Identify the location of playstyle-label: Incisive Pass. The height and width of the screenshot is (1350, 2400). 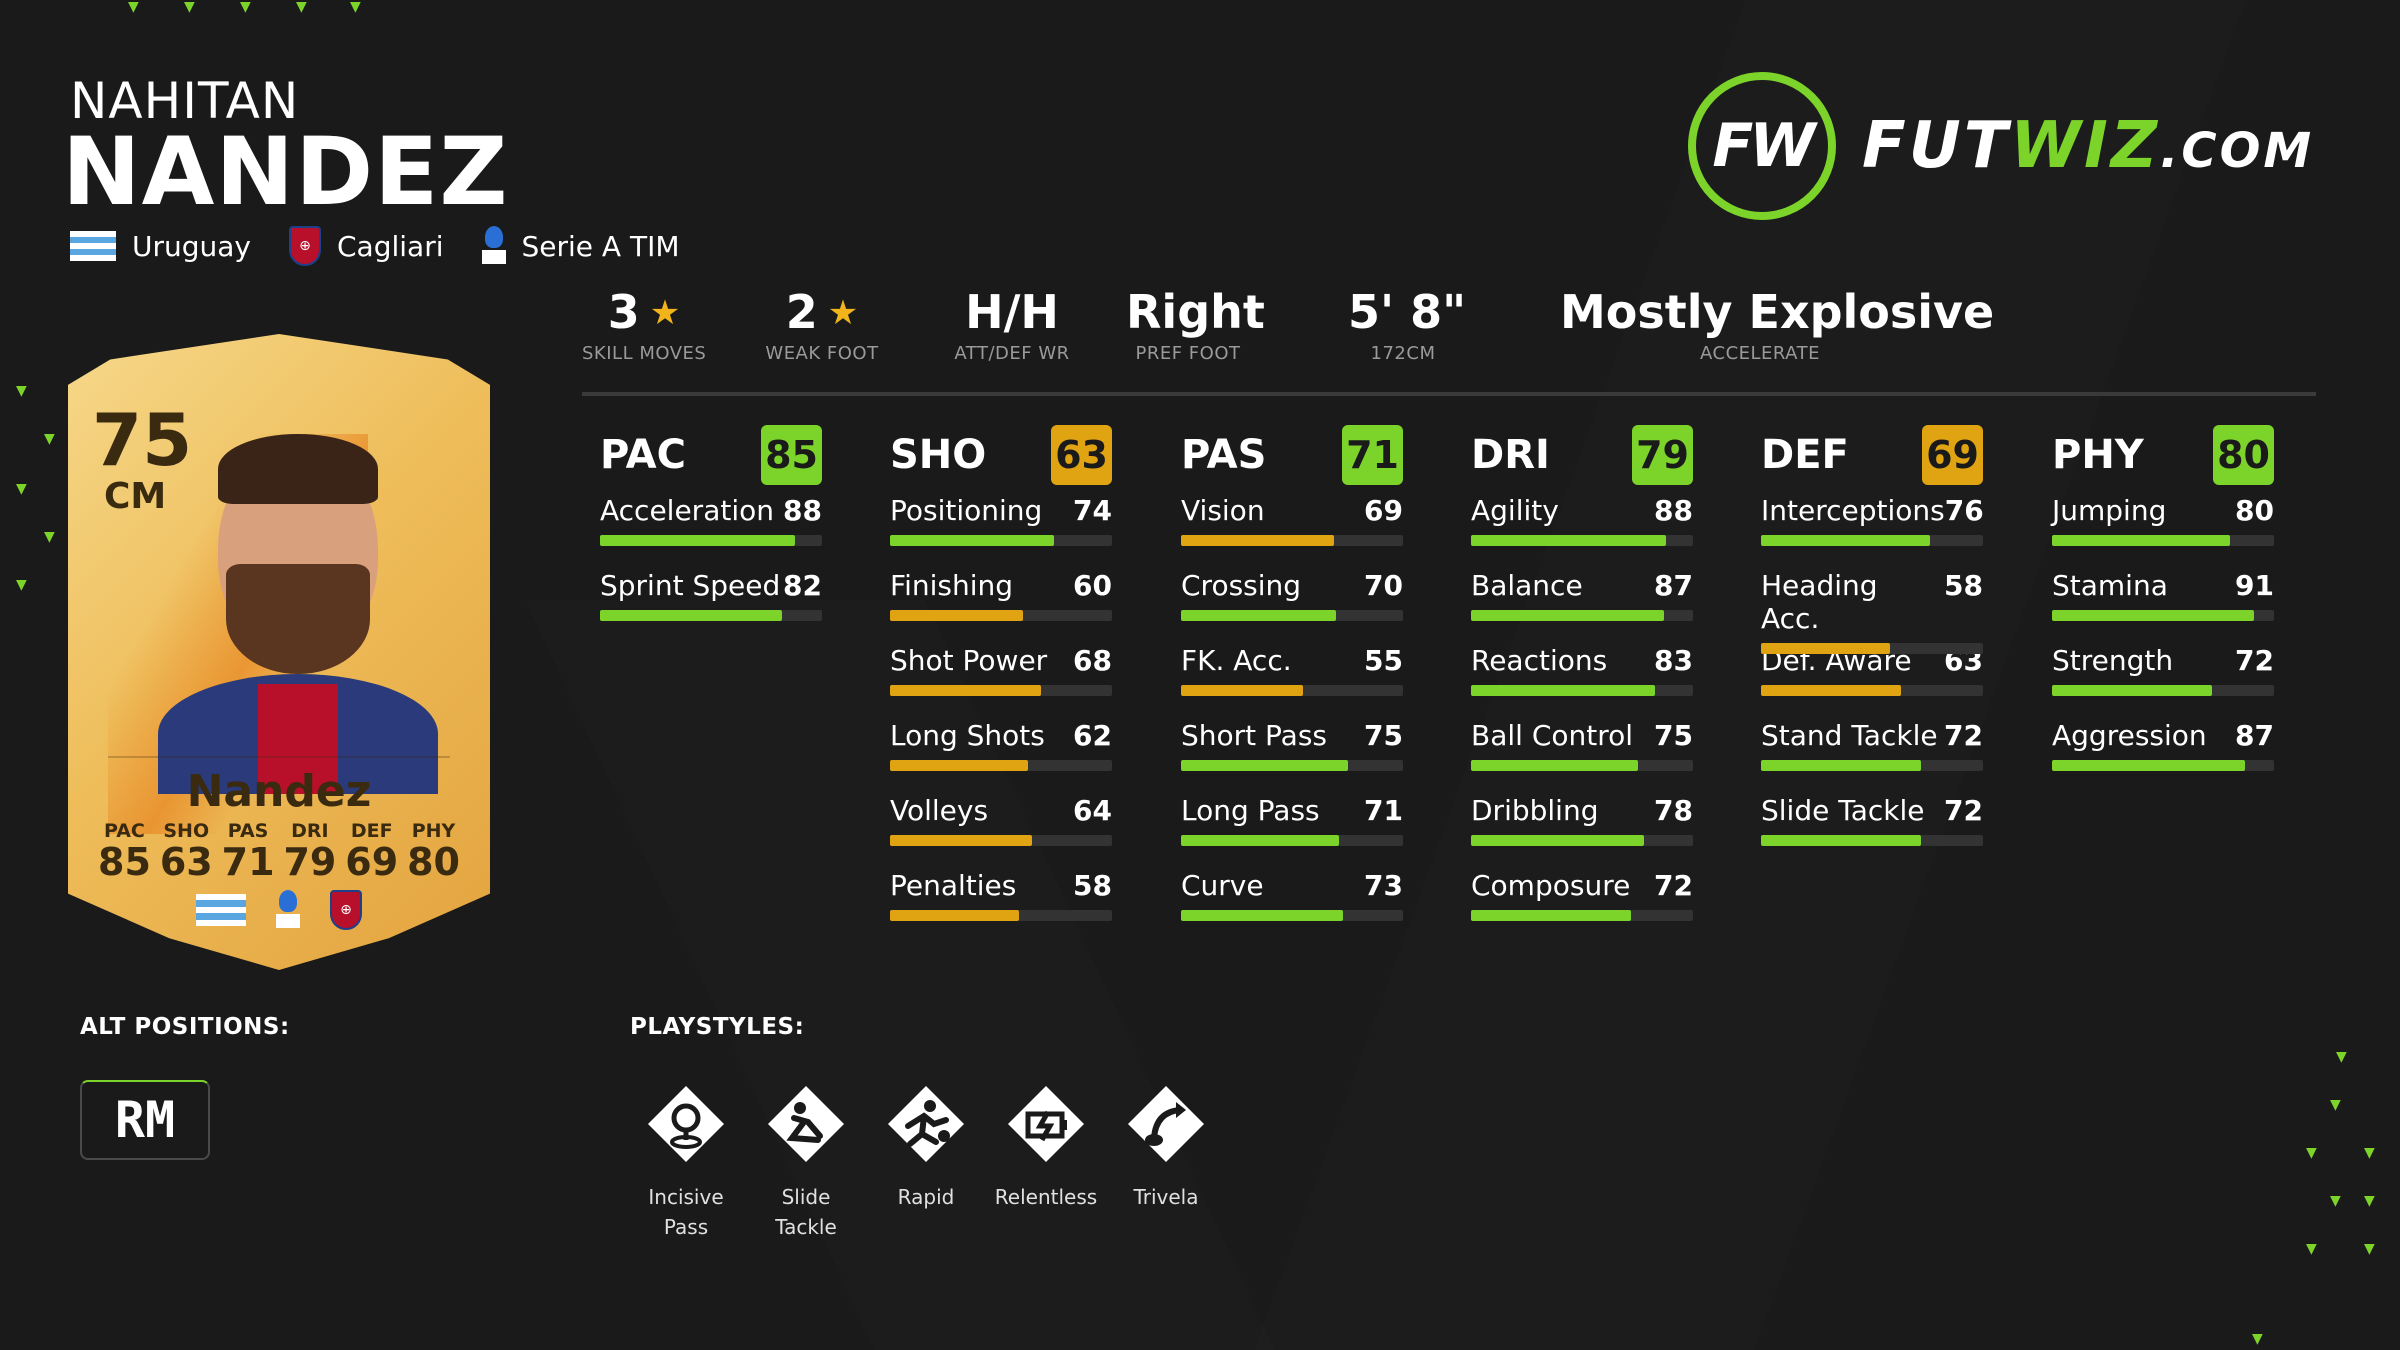
(686, 1212).